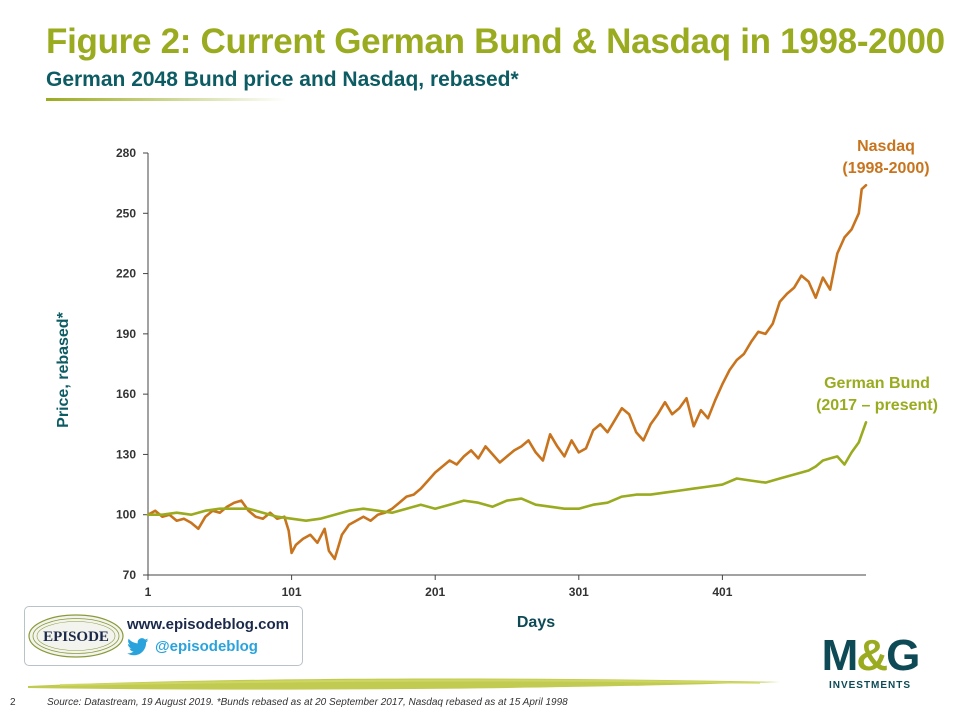  I want to click on y-tick-label: 100, so click(126, 515).